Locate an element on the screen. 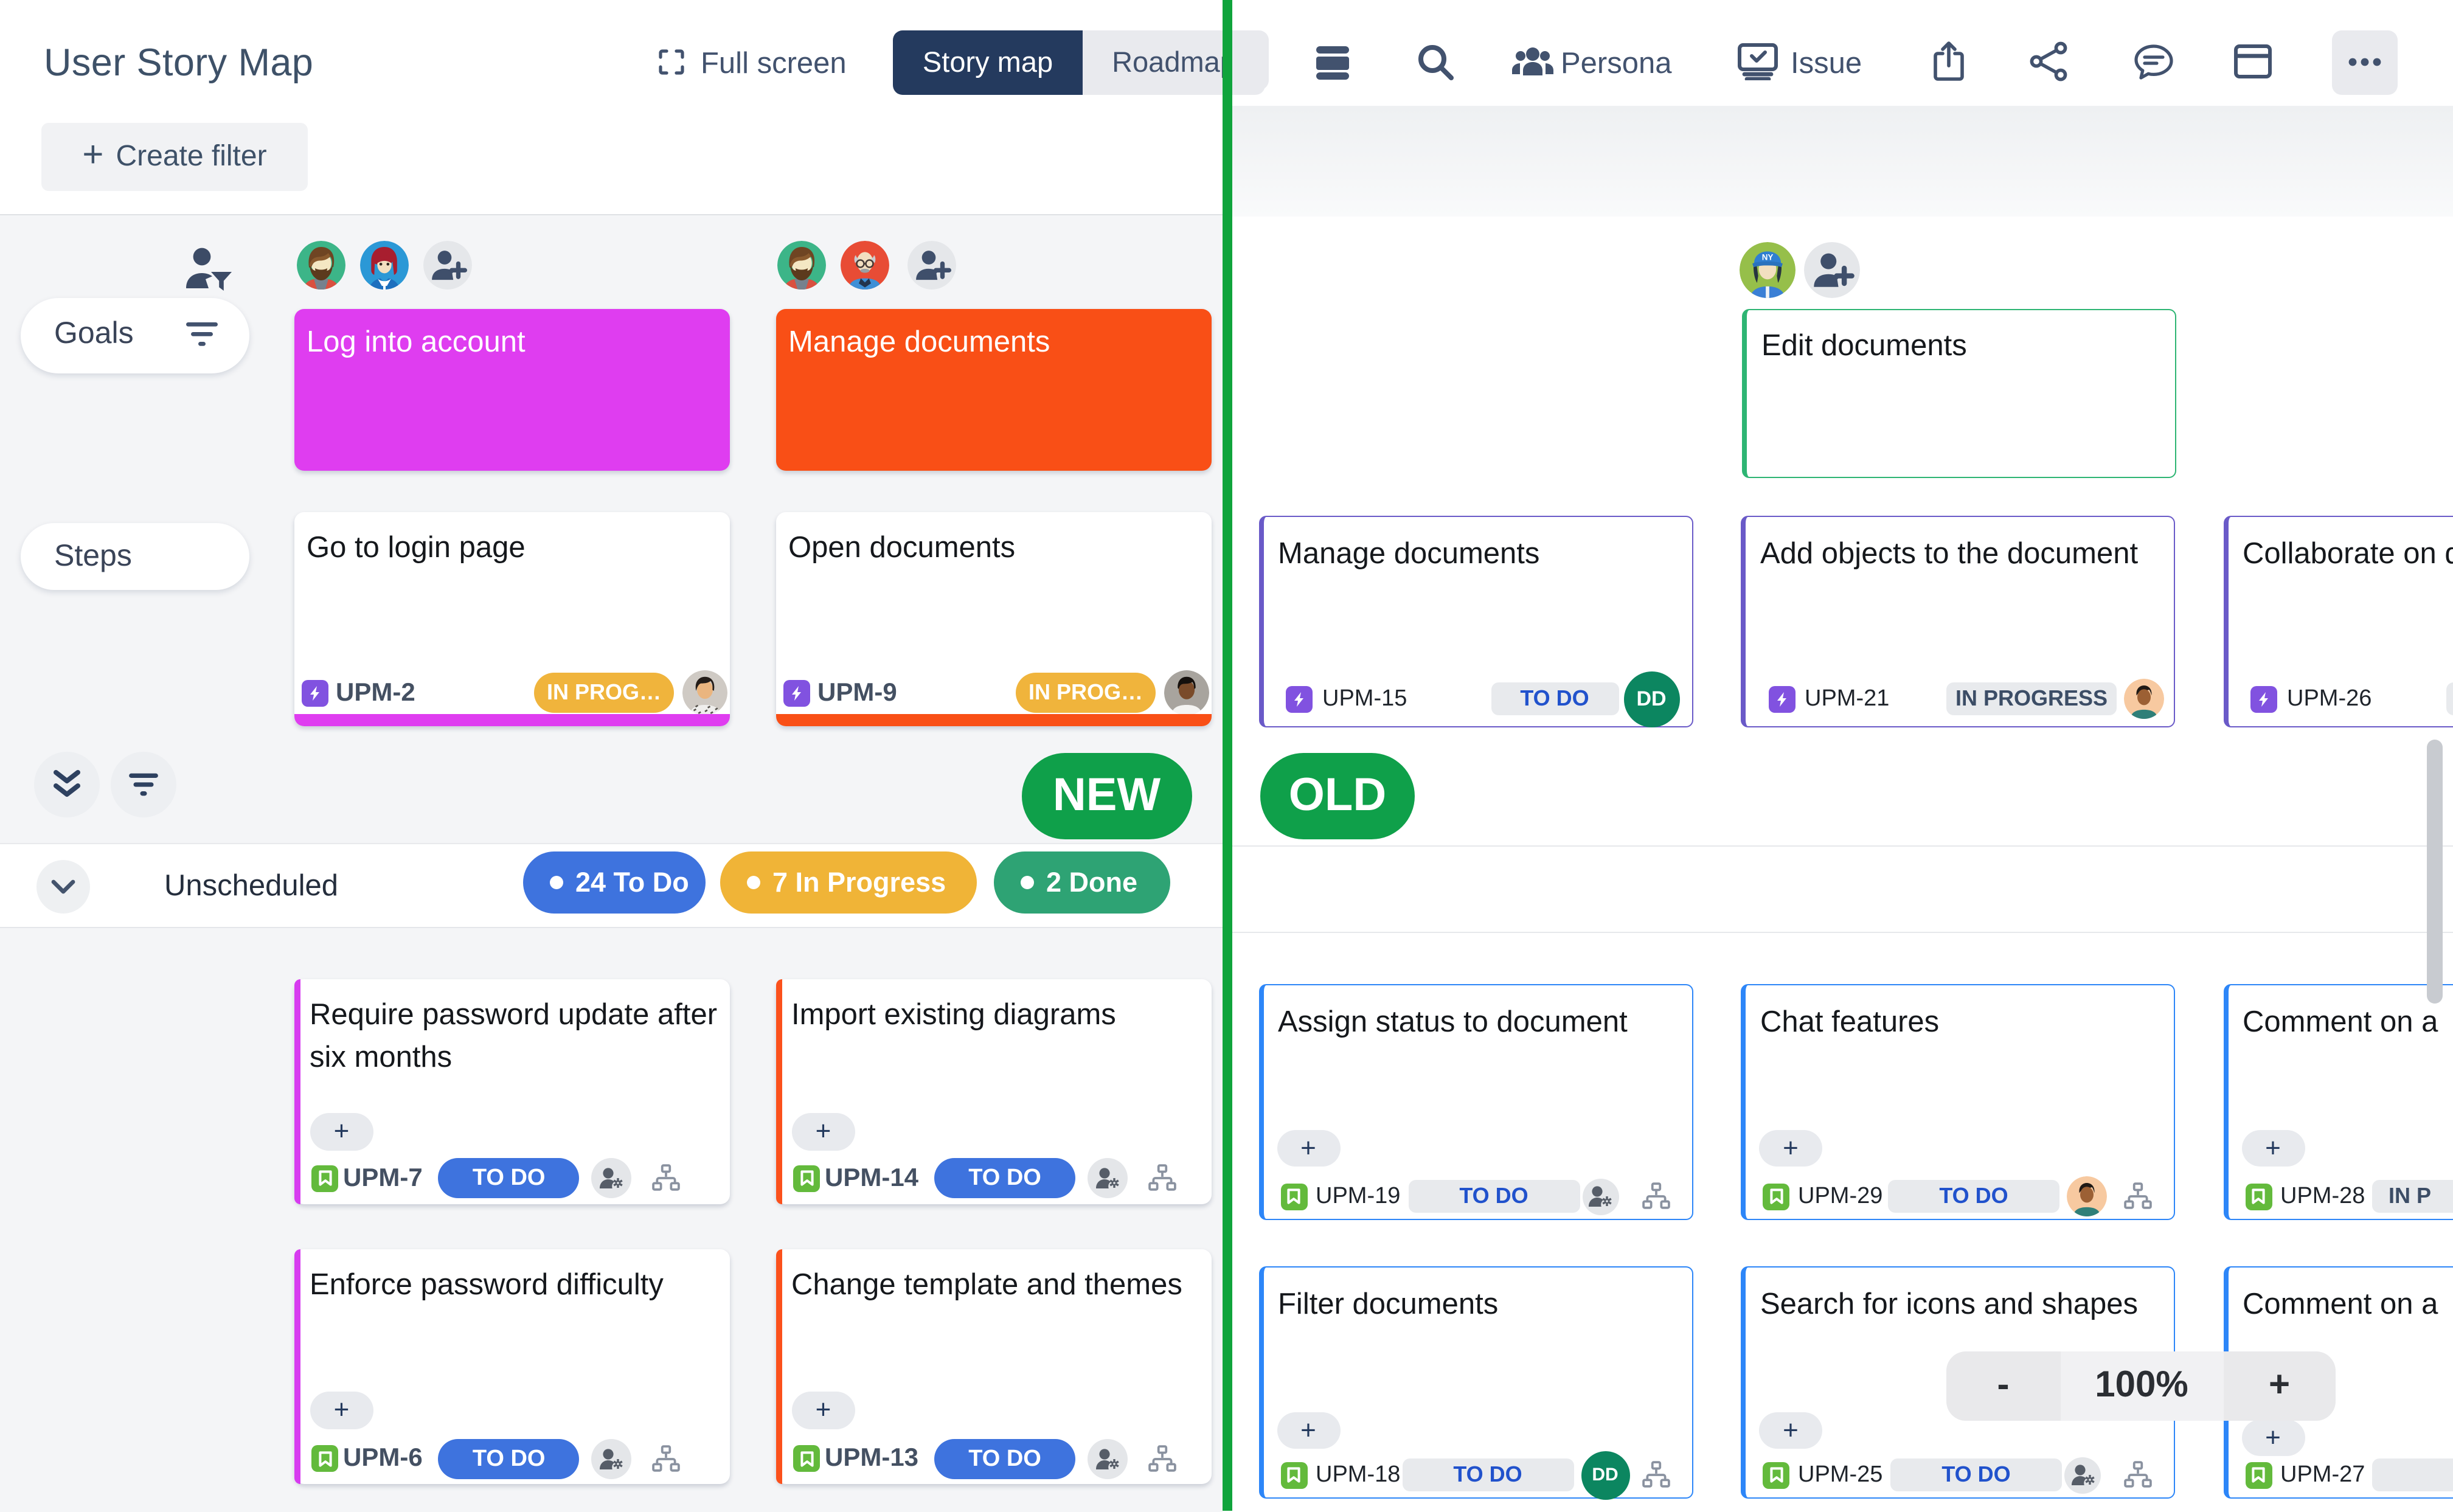 Image resolution: width=2453 pixels, height=1512 pixels. svg-text: NY is located at coordinates (1768, 257).